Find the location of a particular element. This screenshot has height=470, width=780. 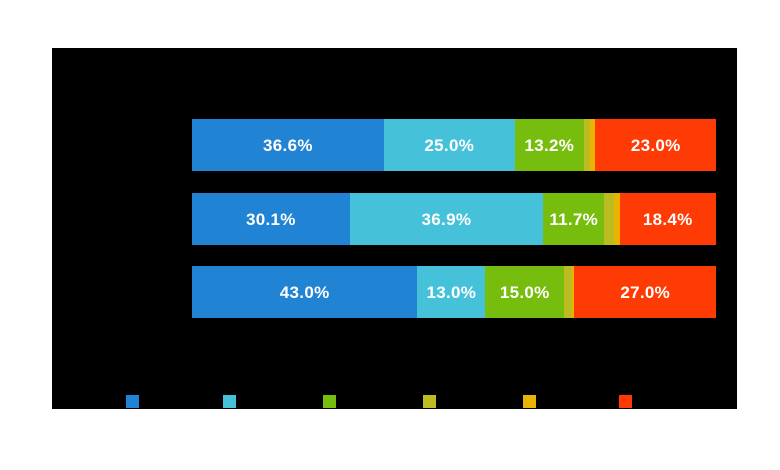

bar-segment-label: 15.0% is located at coordinates (524, 292).